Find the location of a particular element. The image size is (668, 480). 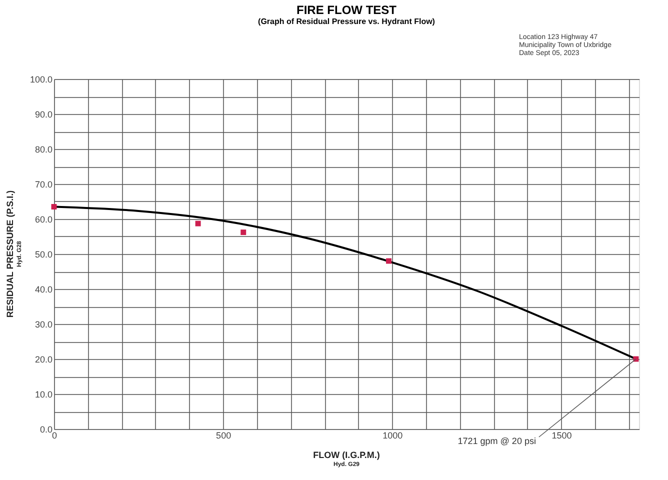

x-tick-label: 1000 is located at coordinates (392, 435).